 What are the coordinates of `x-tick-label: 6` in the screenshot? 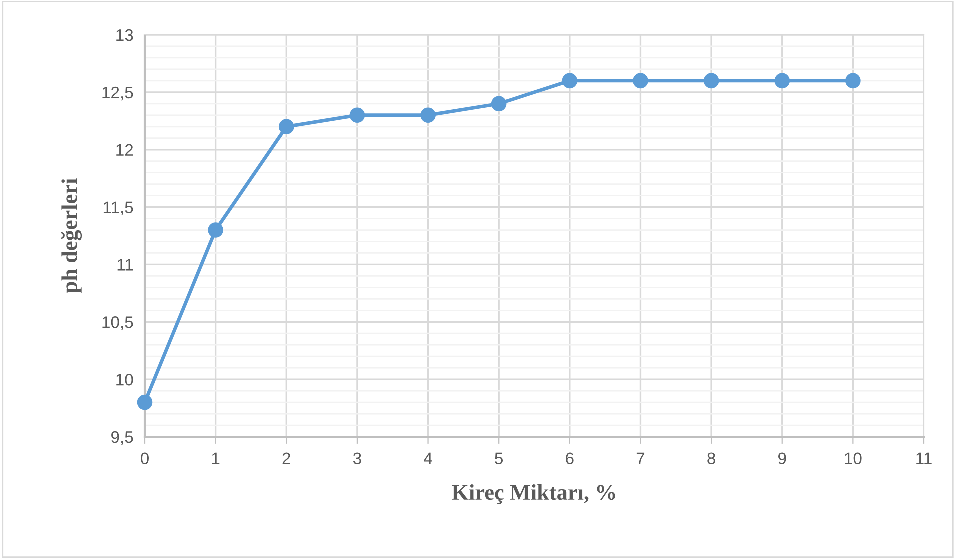 It's located at (570, 458).